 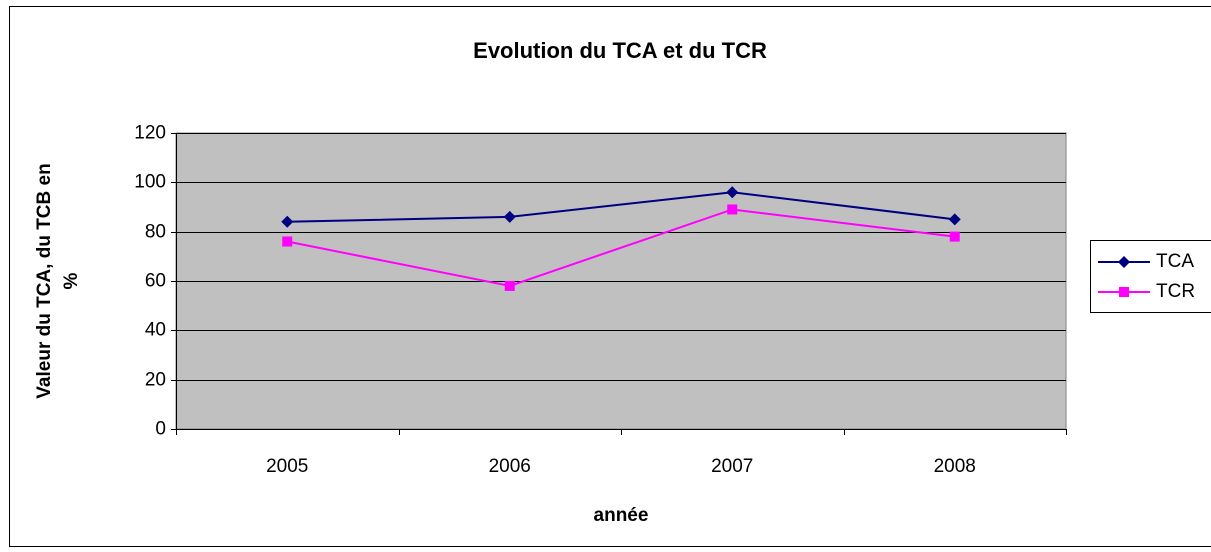 I want to click on legend-box, so click(x=1150, y=276).